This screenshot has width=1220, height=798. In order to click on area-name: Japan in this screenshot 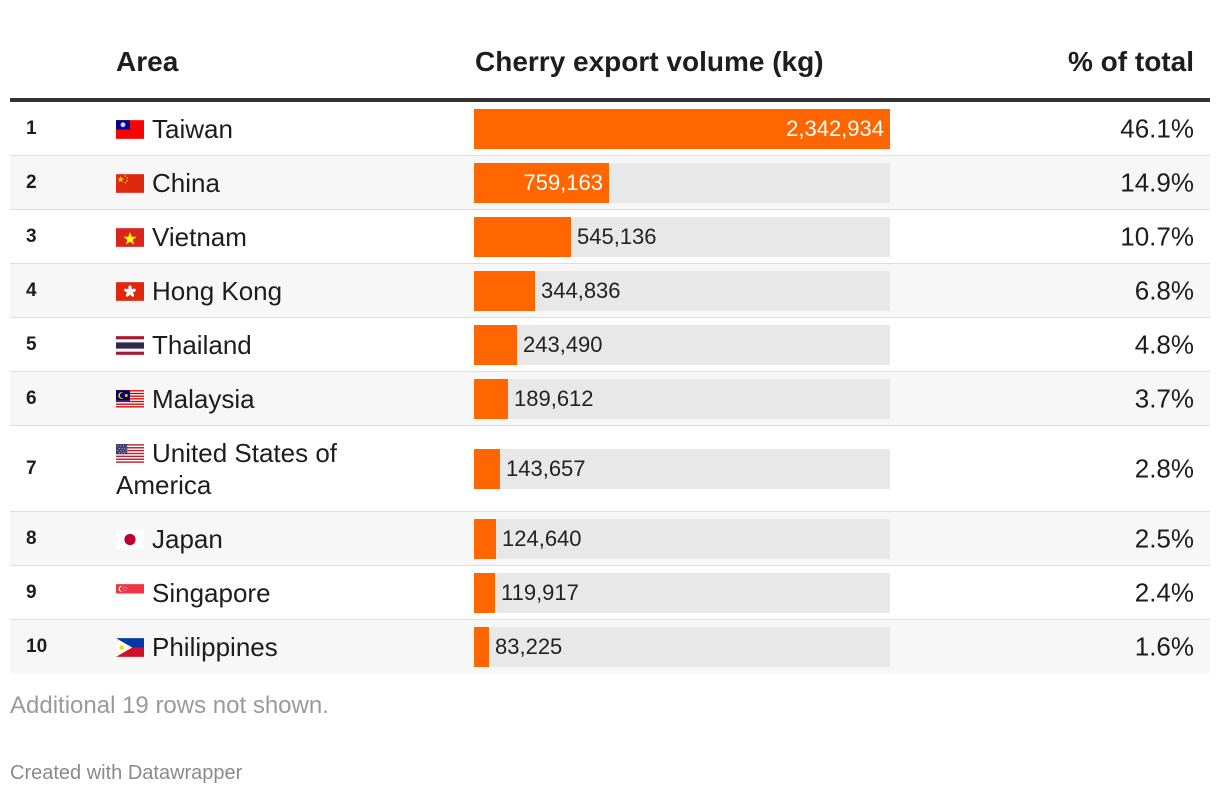, I will do `click(187, 538)`.